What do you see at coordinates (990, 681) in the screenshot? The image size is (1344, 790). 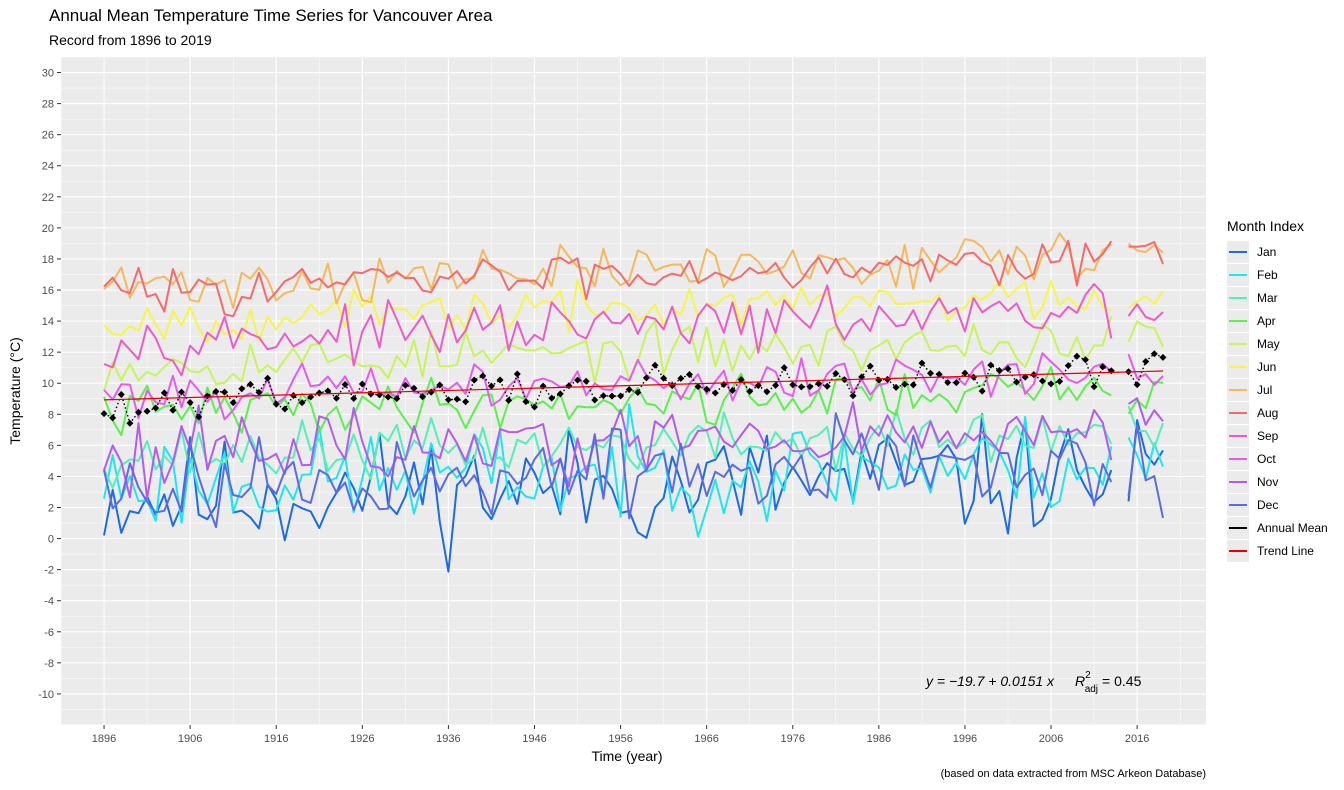 I see `equation-text: y = −19.7 + 0.0151 x` at bounding box center [990, 681].